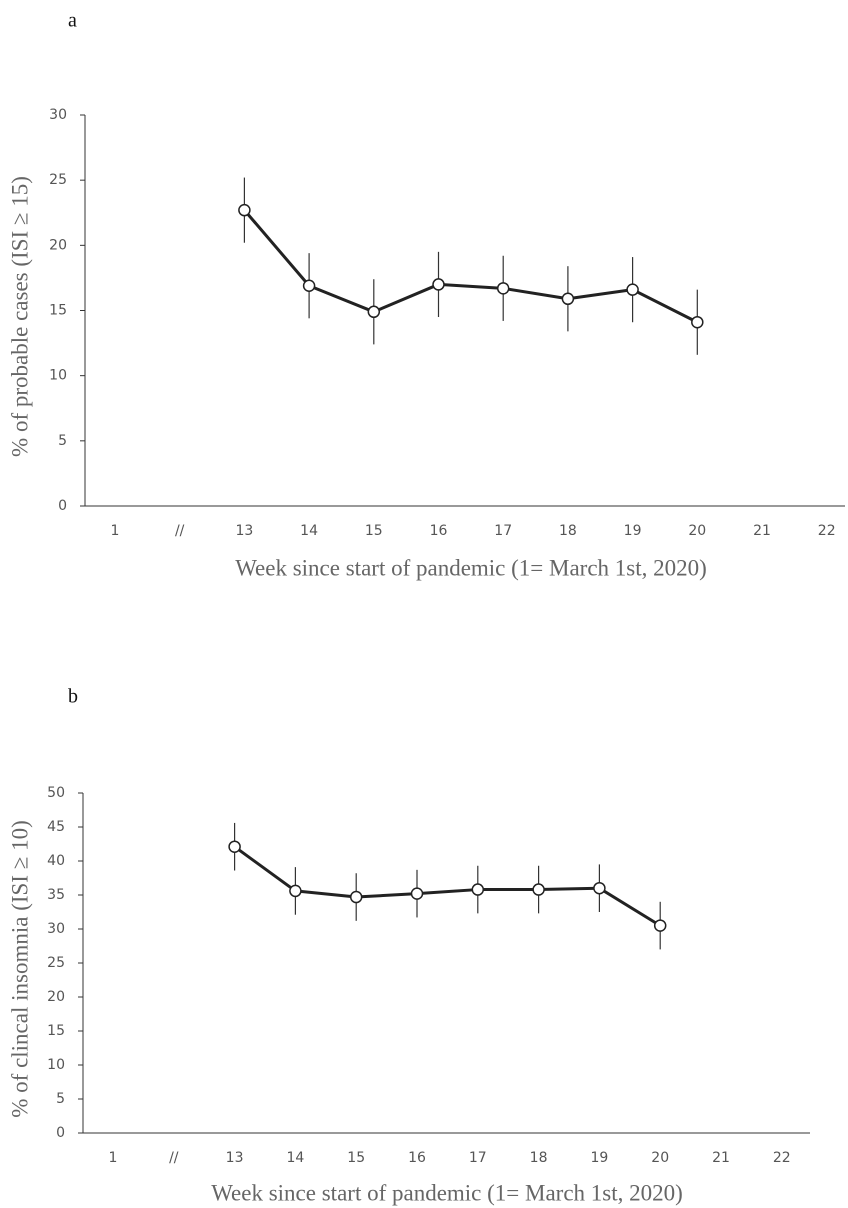  Describe the element at coordinates (73, 697) in the screenshot. I see `panel-title: b` at that location.